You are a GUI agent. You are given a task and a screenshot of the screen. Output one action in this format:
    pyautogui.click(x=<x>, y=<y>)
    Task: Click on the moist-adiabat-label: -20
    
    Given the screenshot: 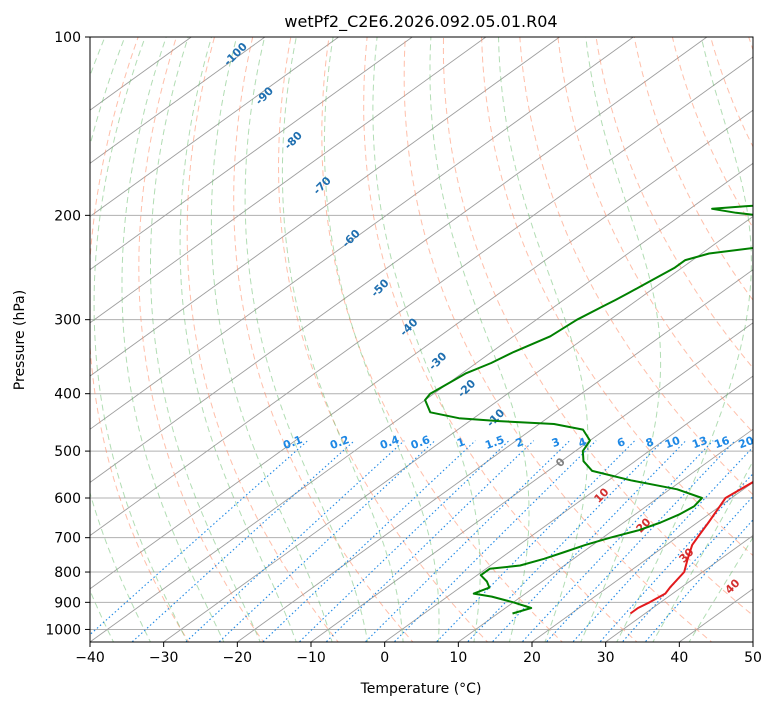 What is the action you would take?
    pyautogui.click(x=466, y=388)
    